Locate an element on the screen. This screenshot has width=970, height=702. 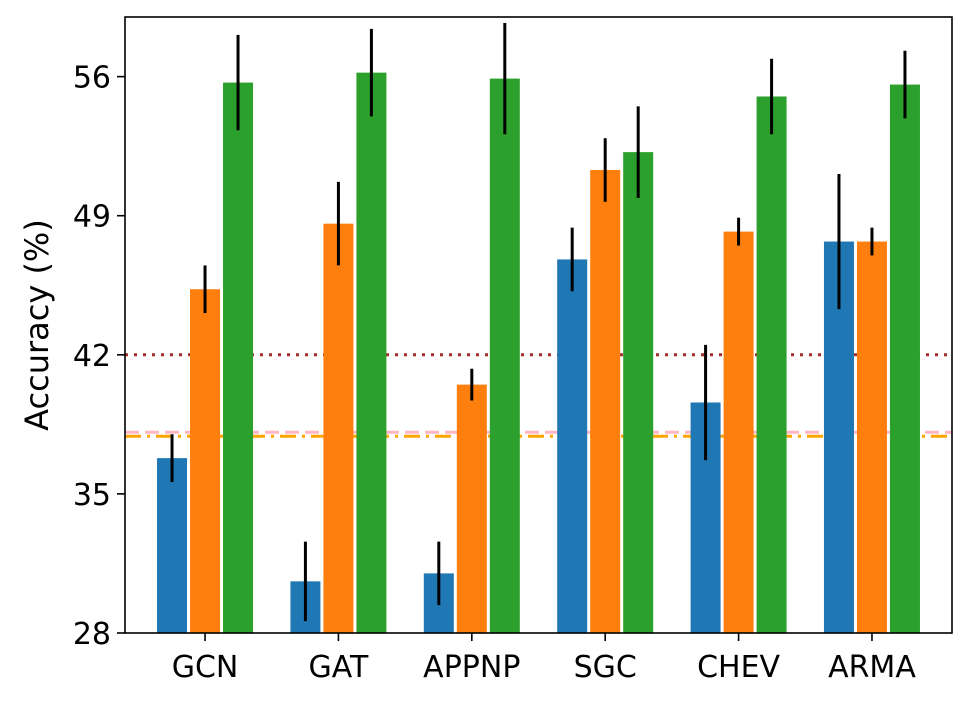
x-tick-label-gcn: GCN is located at coordinates (205, 667).